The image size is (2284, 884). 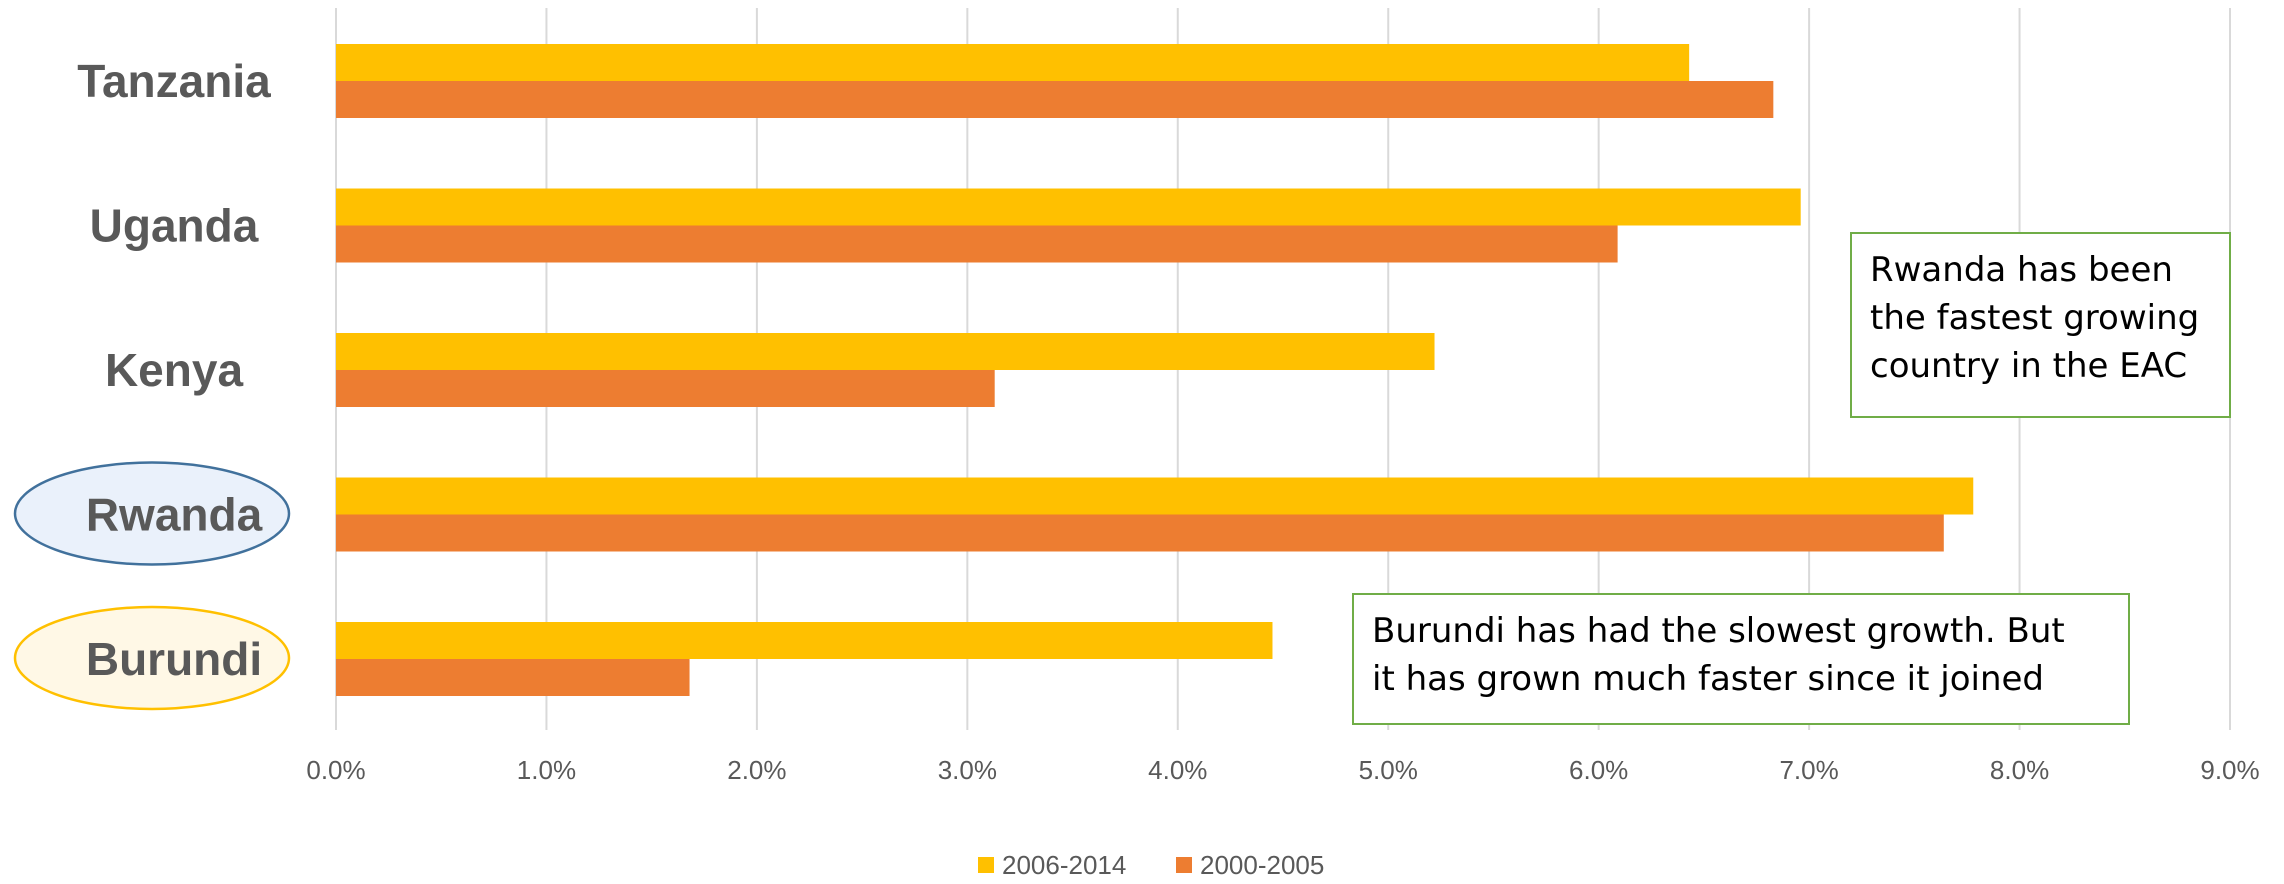 What do you see at coordinates (967, 770) in the screenshot?
I see `x-tick-label: 3.0%` at bounding box center [967, 770].